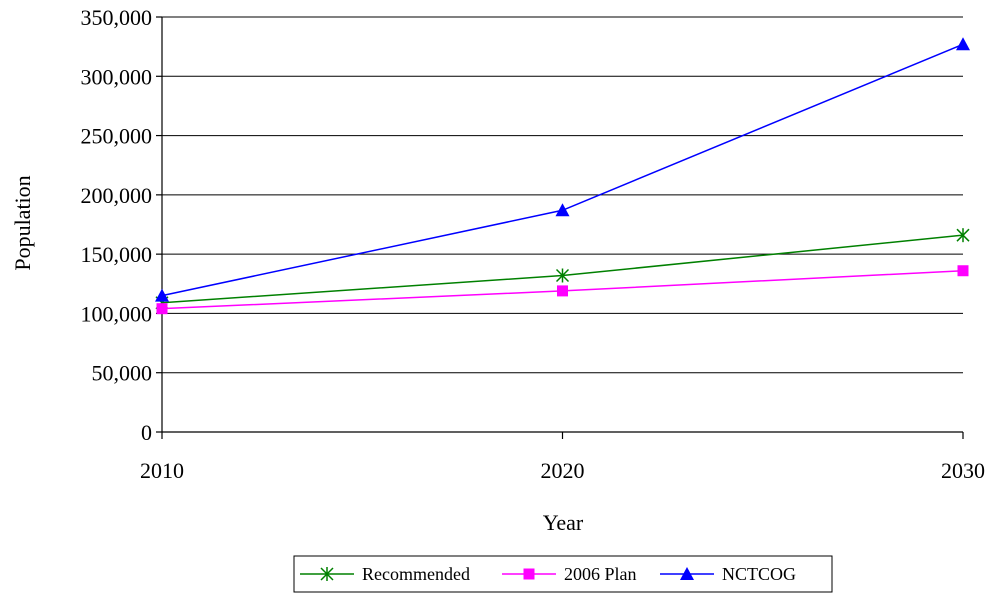 This screenshot has height=593, width=997. I want to click on legend-box, so click(563, 574).